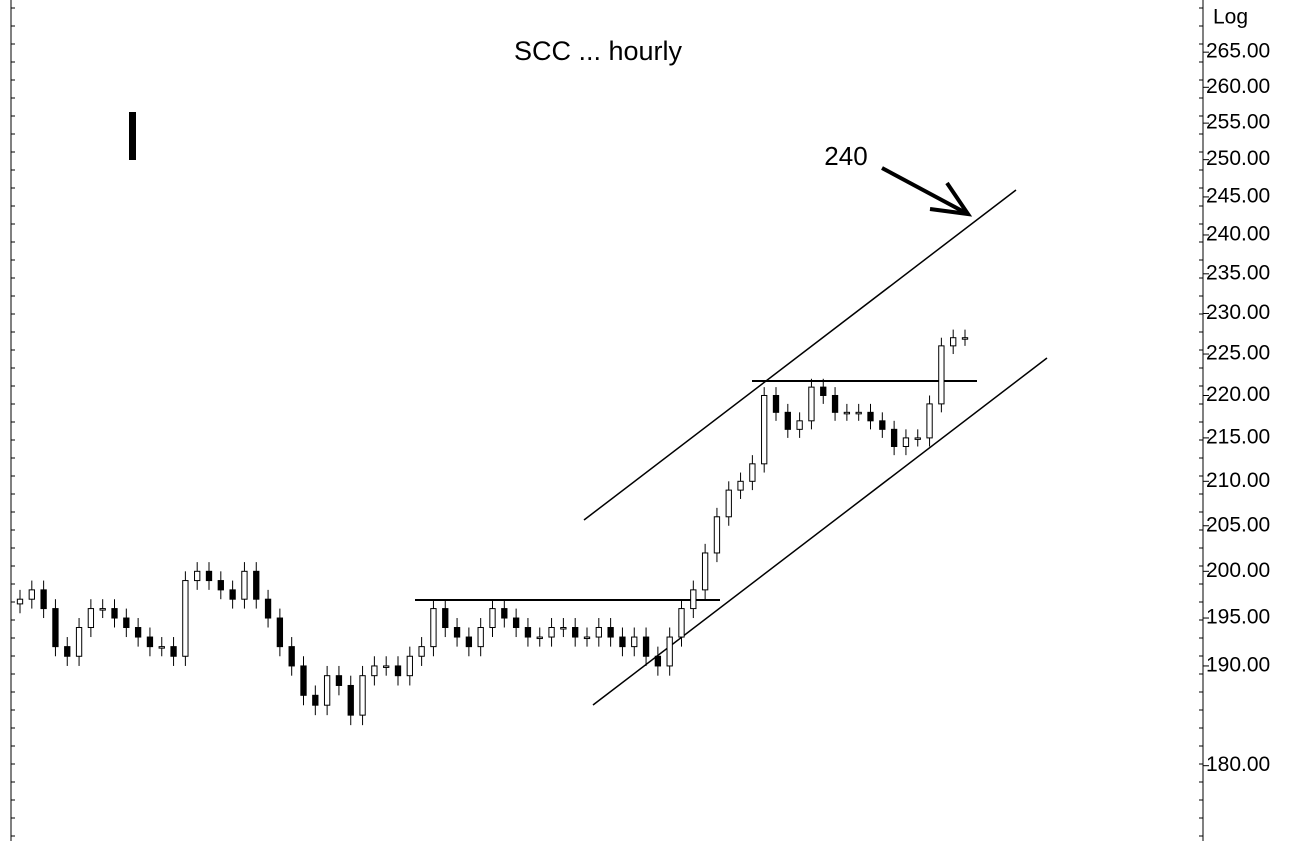 The height and width of the screenshot is (841, 1308). What do you see at coordinates (1238, 86) in the screenshot?
I see `y-tick-label: 260.00` at bounding box center [1238, 86].